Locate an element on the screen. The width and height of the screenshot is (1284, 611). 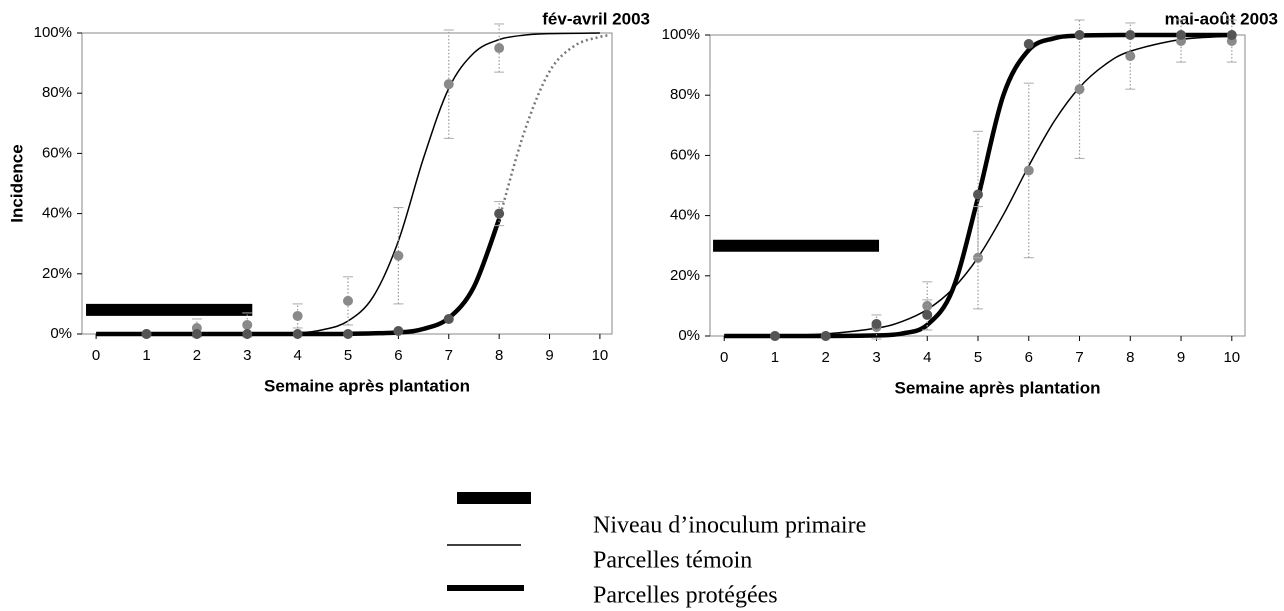
y-axis-label: Incidence is located at coordinates (16, 183).